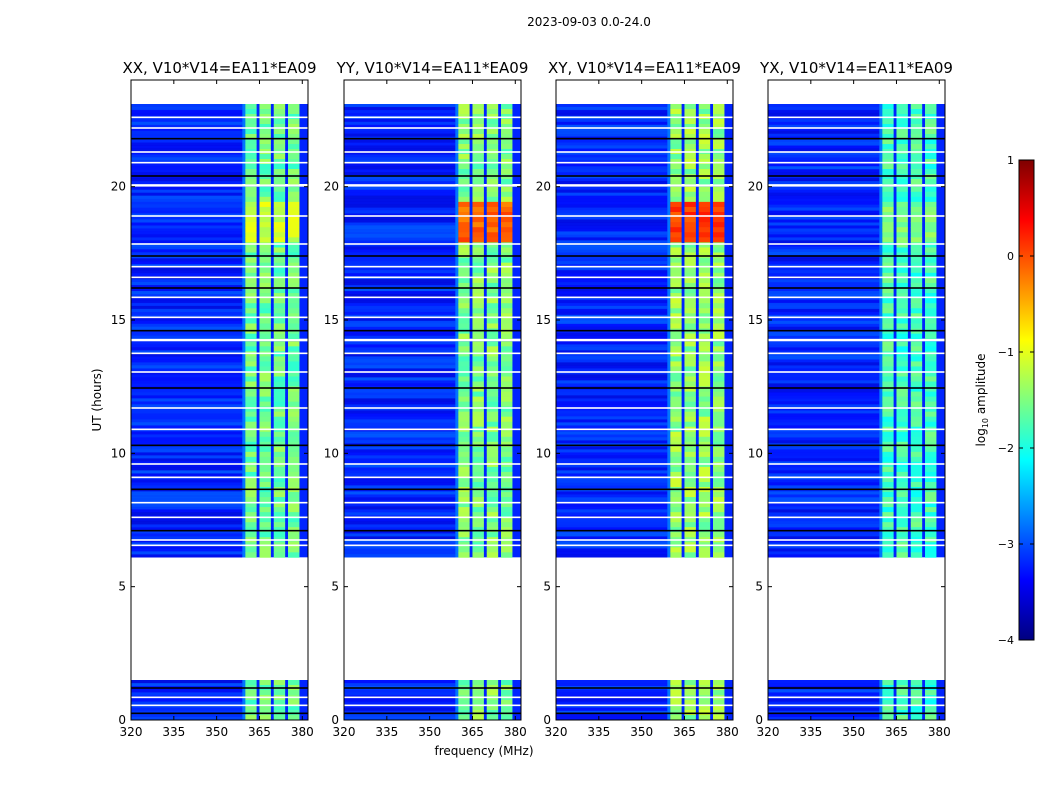 Image resolution: width=1050 pixels, height=800 pixels. I want to click on y-tick-label: 20, so click(543, 187).